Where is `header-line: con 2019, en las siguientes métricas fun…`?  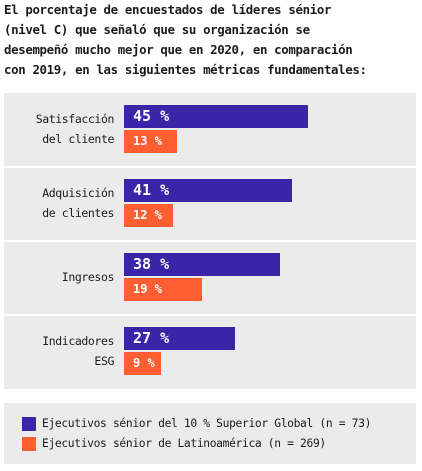
header-line: con 2019, en las siguientes métricas fun… is located at coordinates (185, 69).